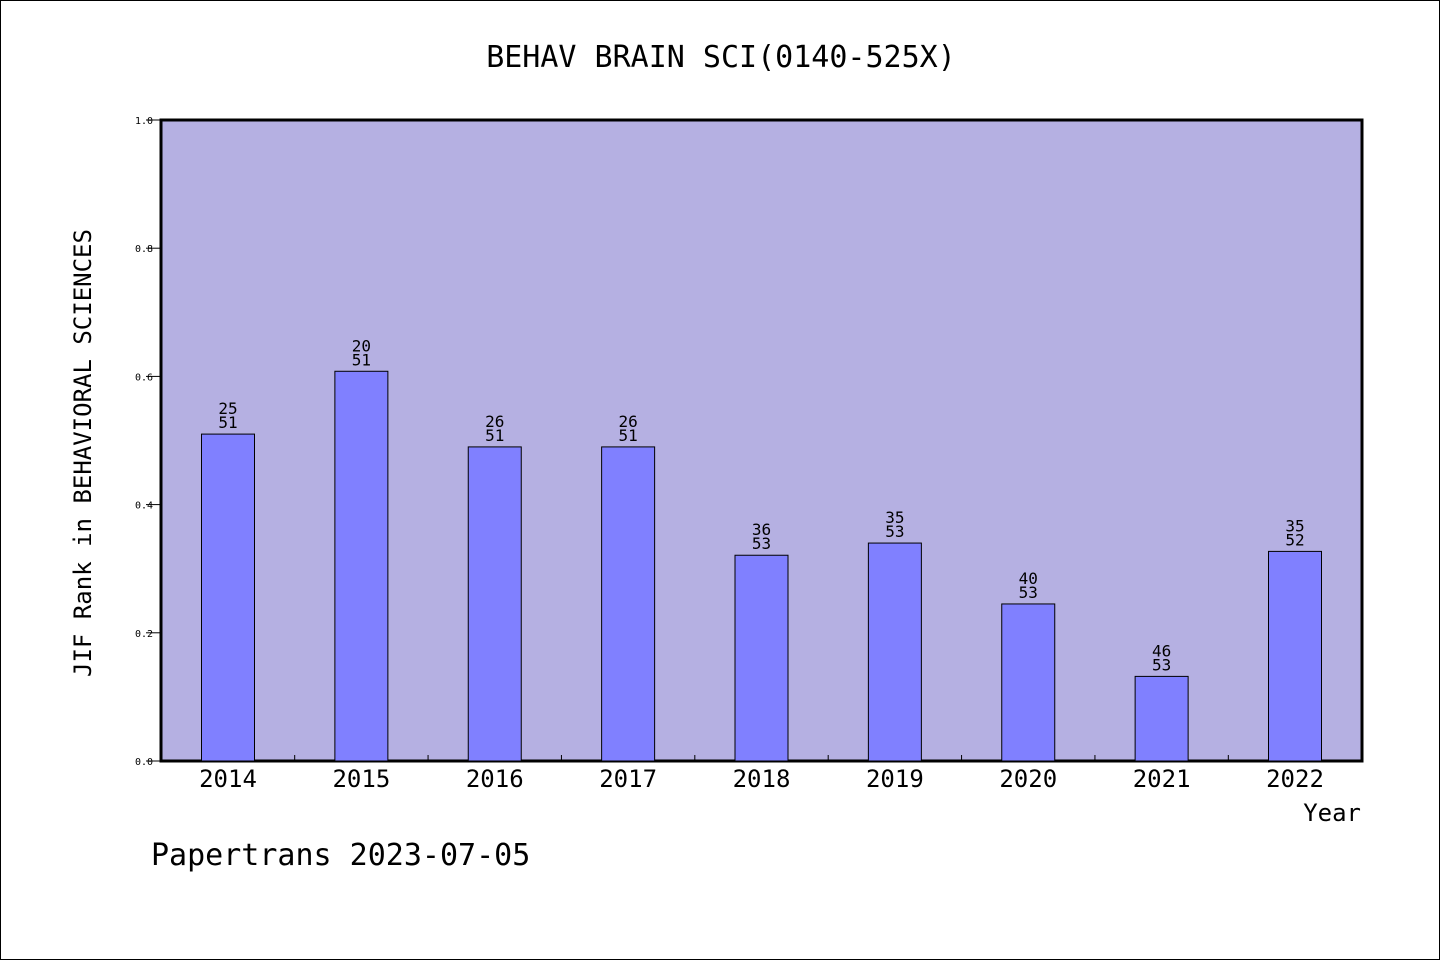 The height and width of the screenshot is (961, 1440). I want to click on bar-2019, so click(894, 652).